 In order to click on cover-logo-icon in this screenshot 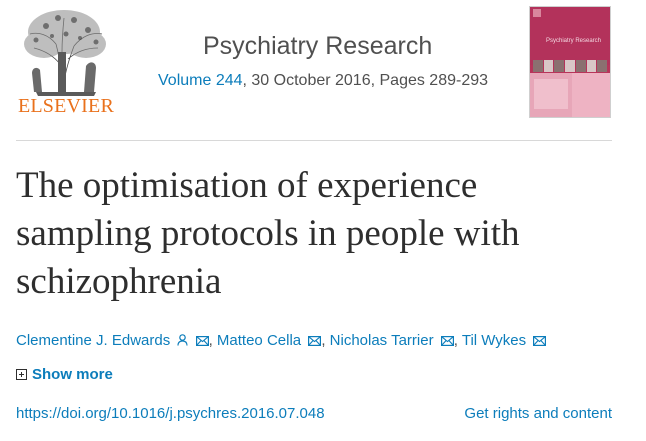, I will do `click(537, 13)`.